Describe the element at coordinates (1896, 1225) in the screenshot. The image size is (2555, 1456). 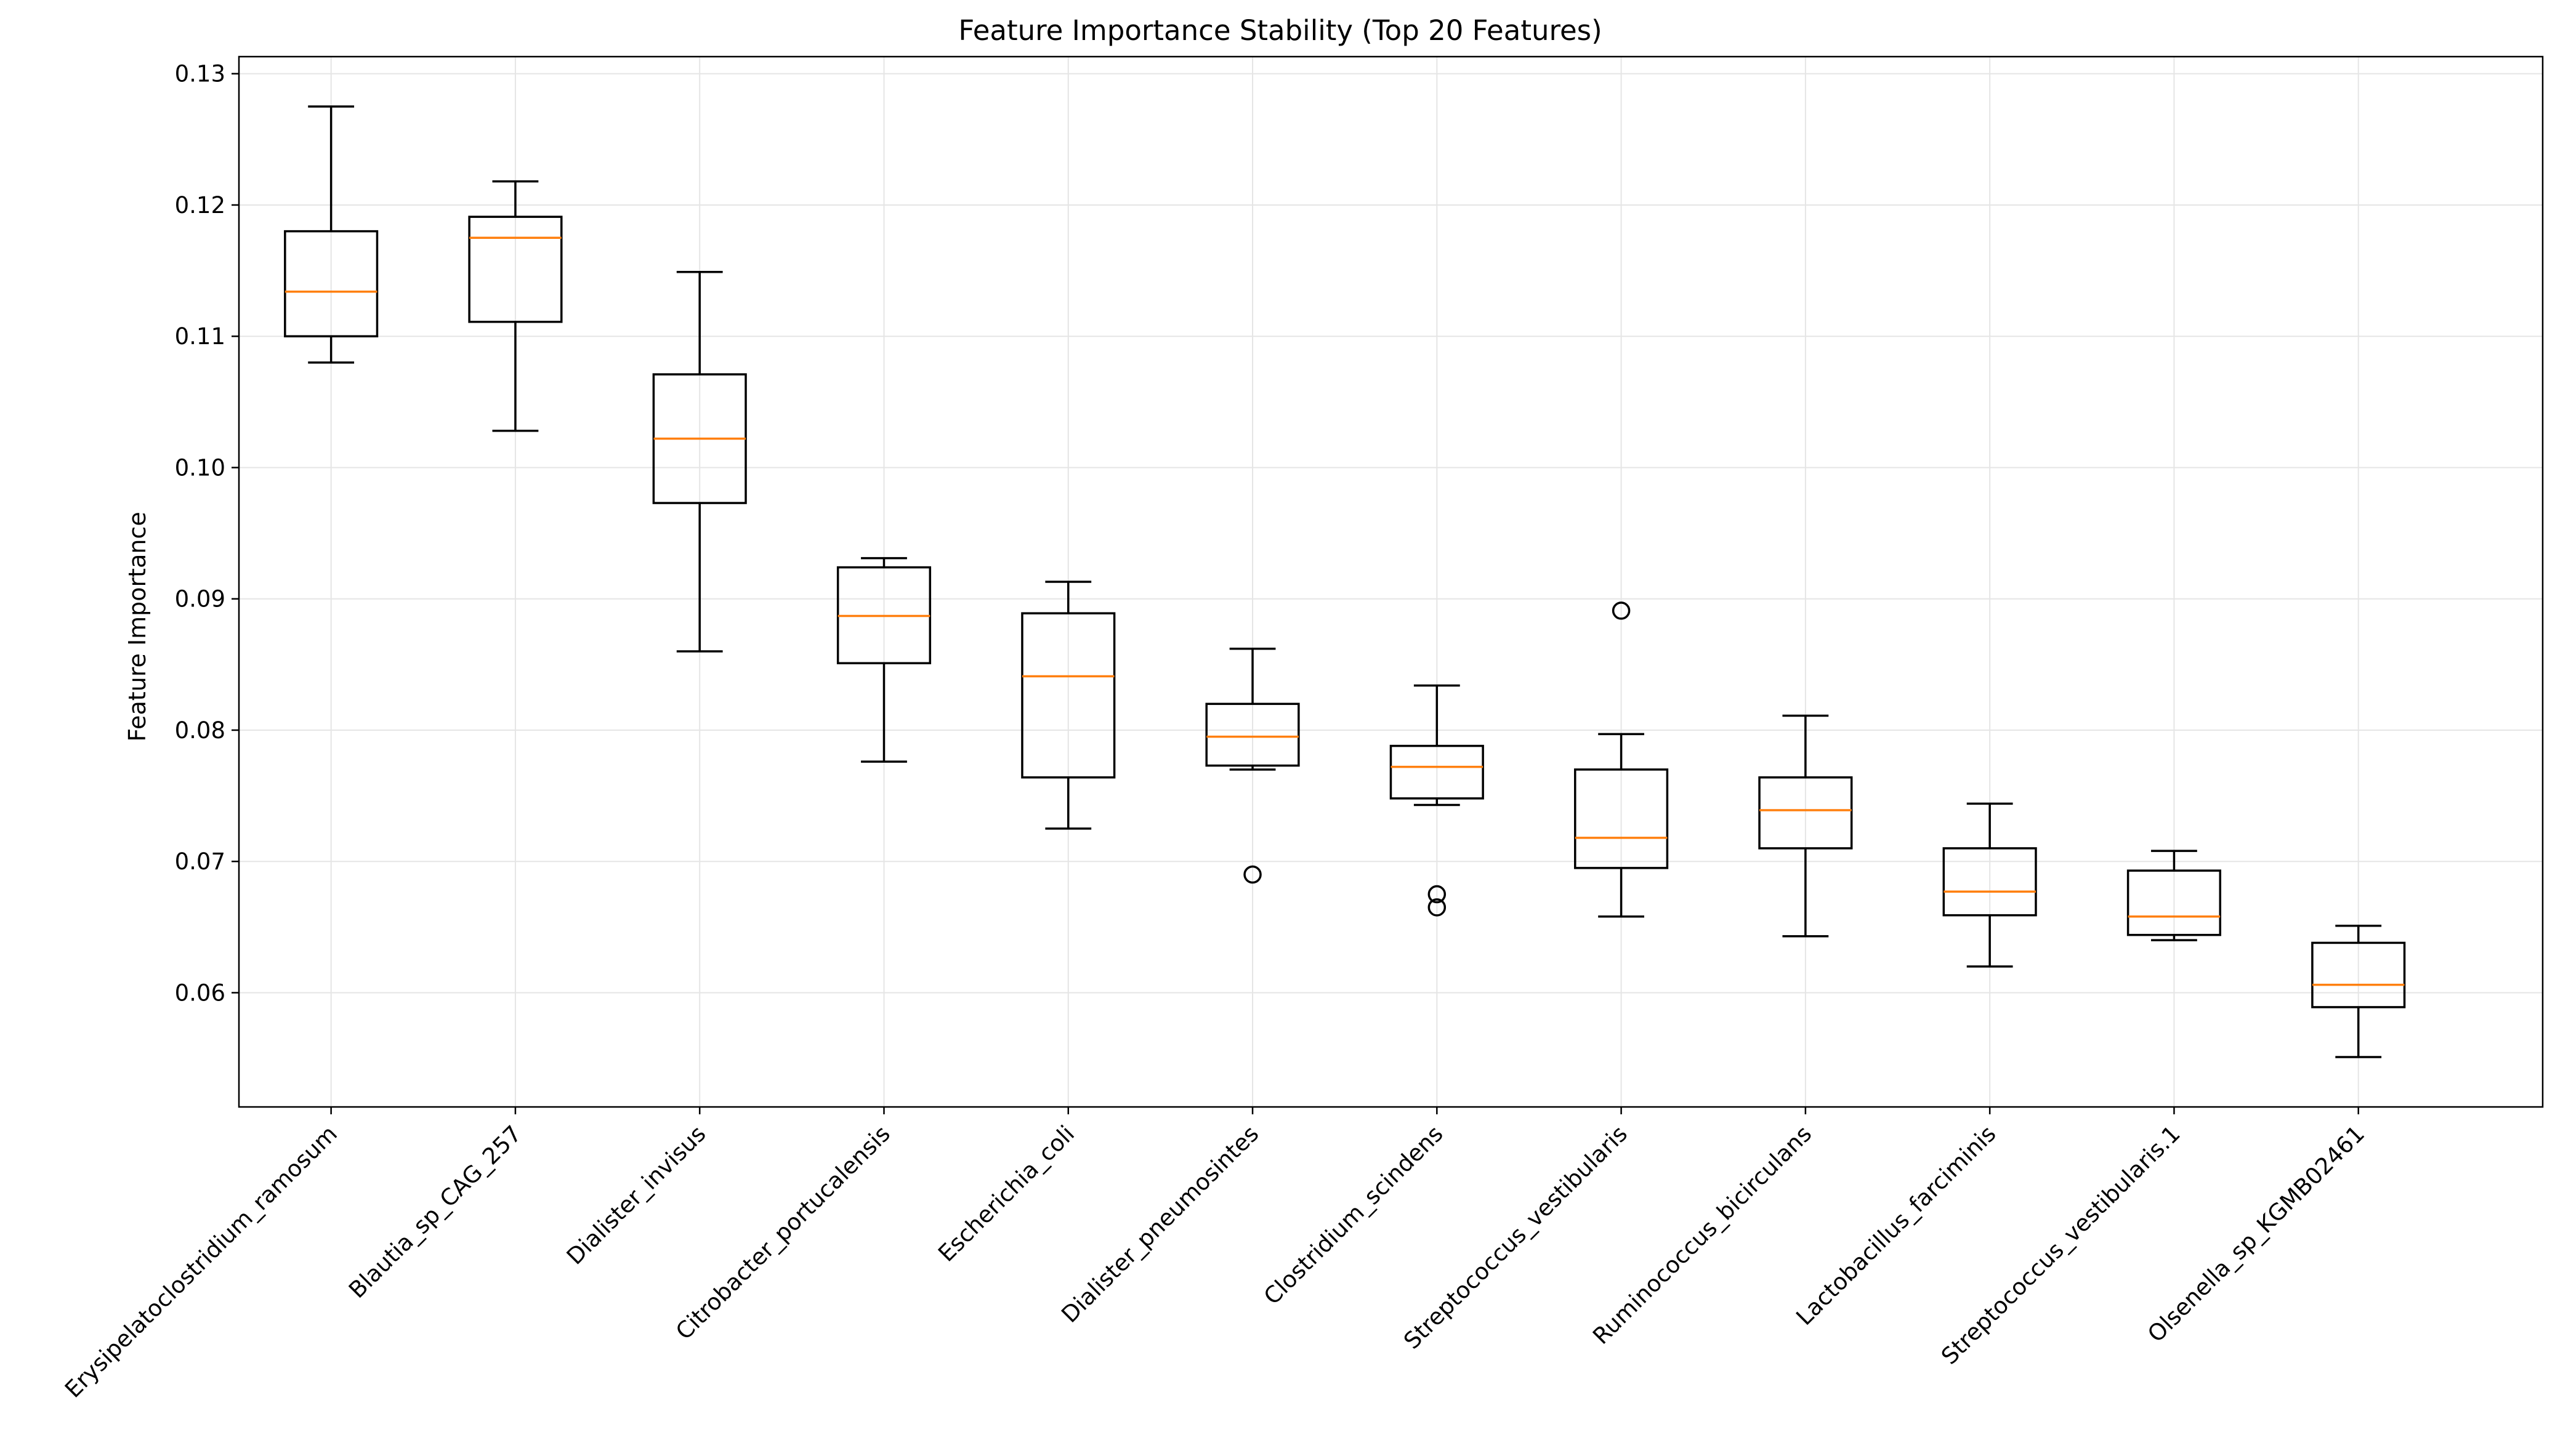
I see `x-tick-label: Lactobacillus_farciminis` at that location.